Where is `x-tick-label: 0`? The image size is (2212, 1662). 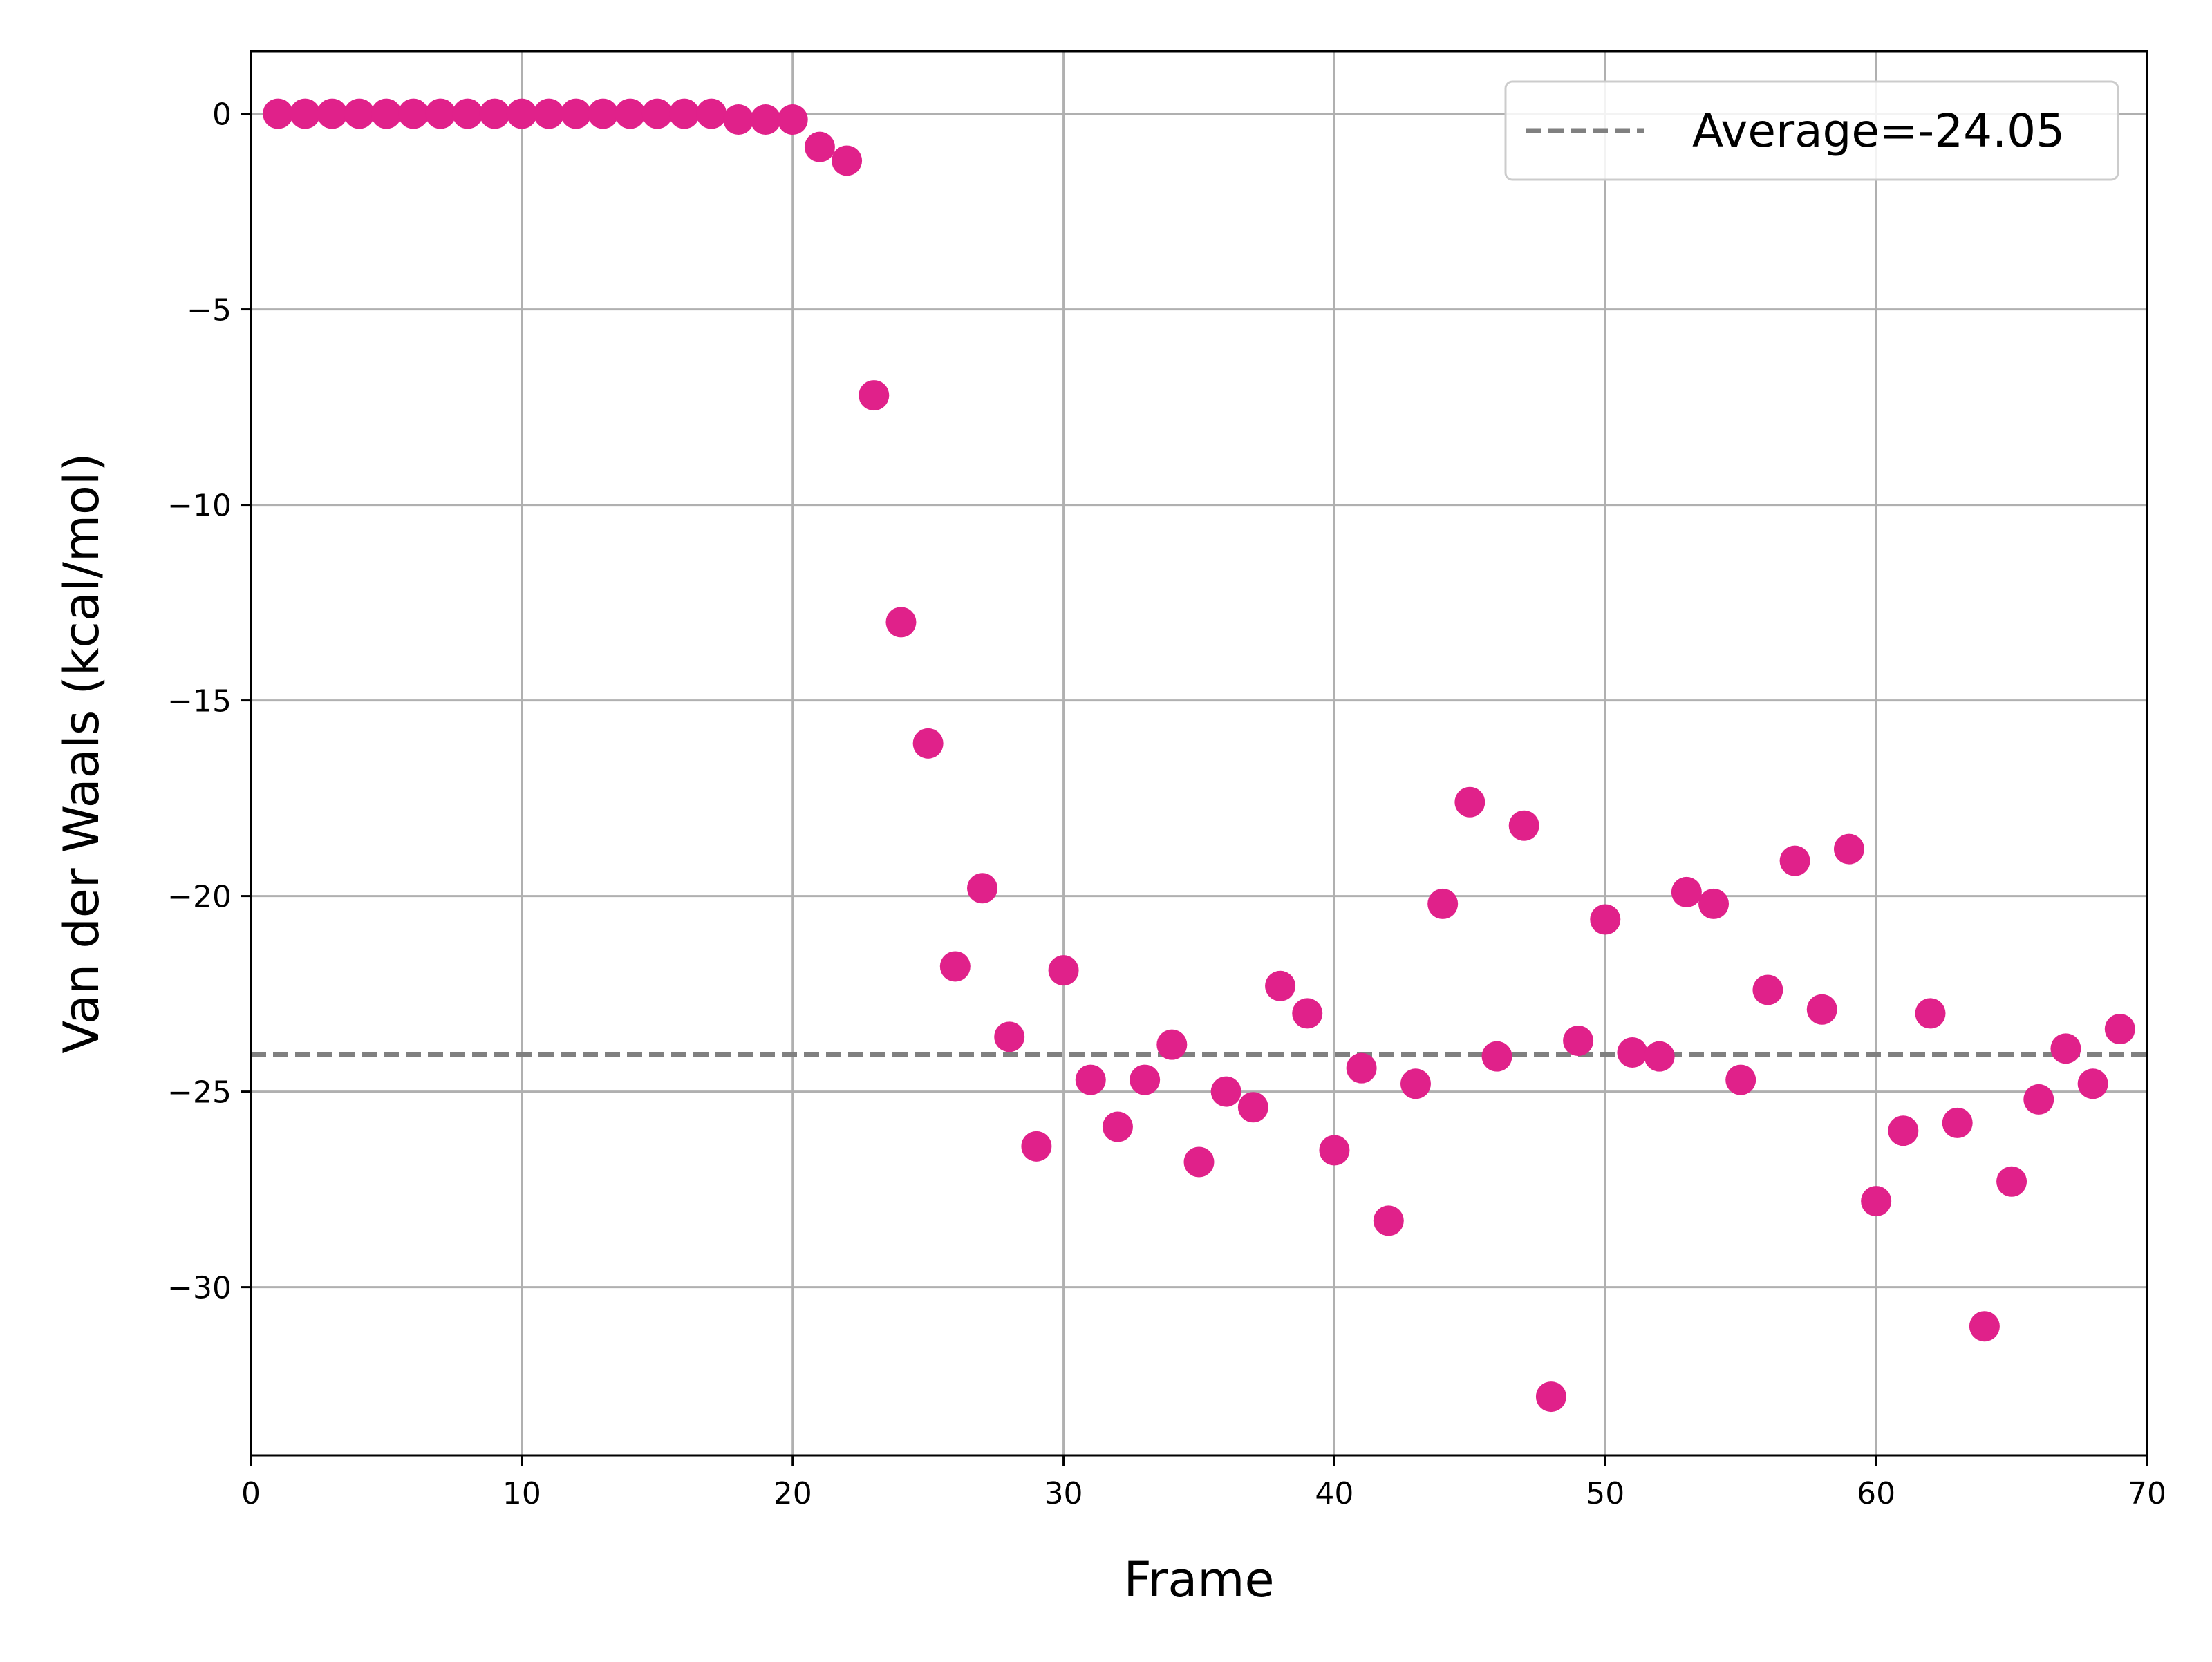 x-tick-label: 0 is located at coordinates (251, 1493).